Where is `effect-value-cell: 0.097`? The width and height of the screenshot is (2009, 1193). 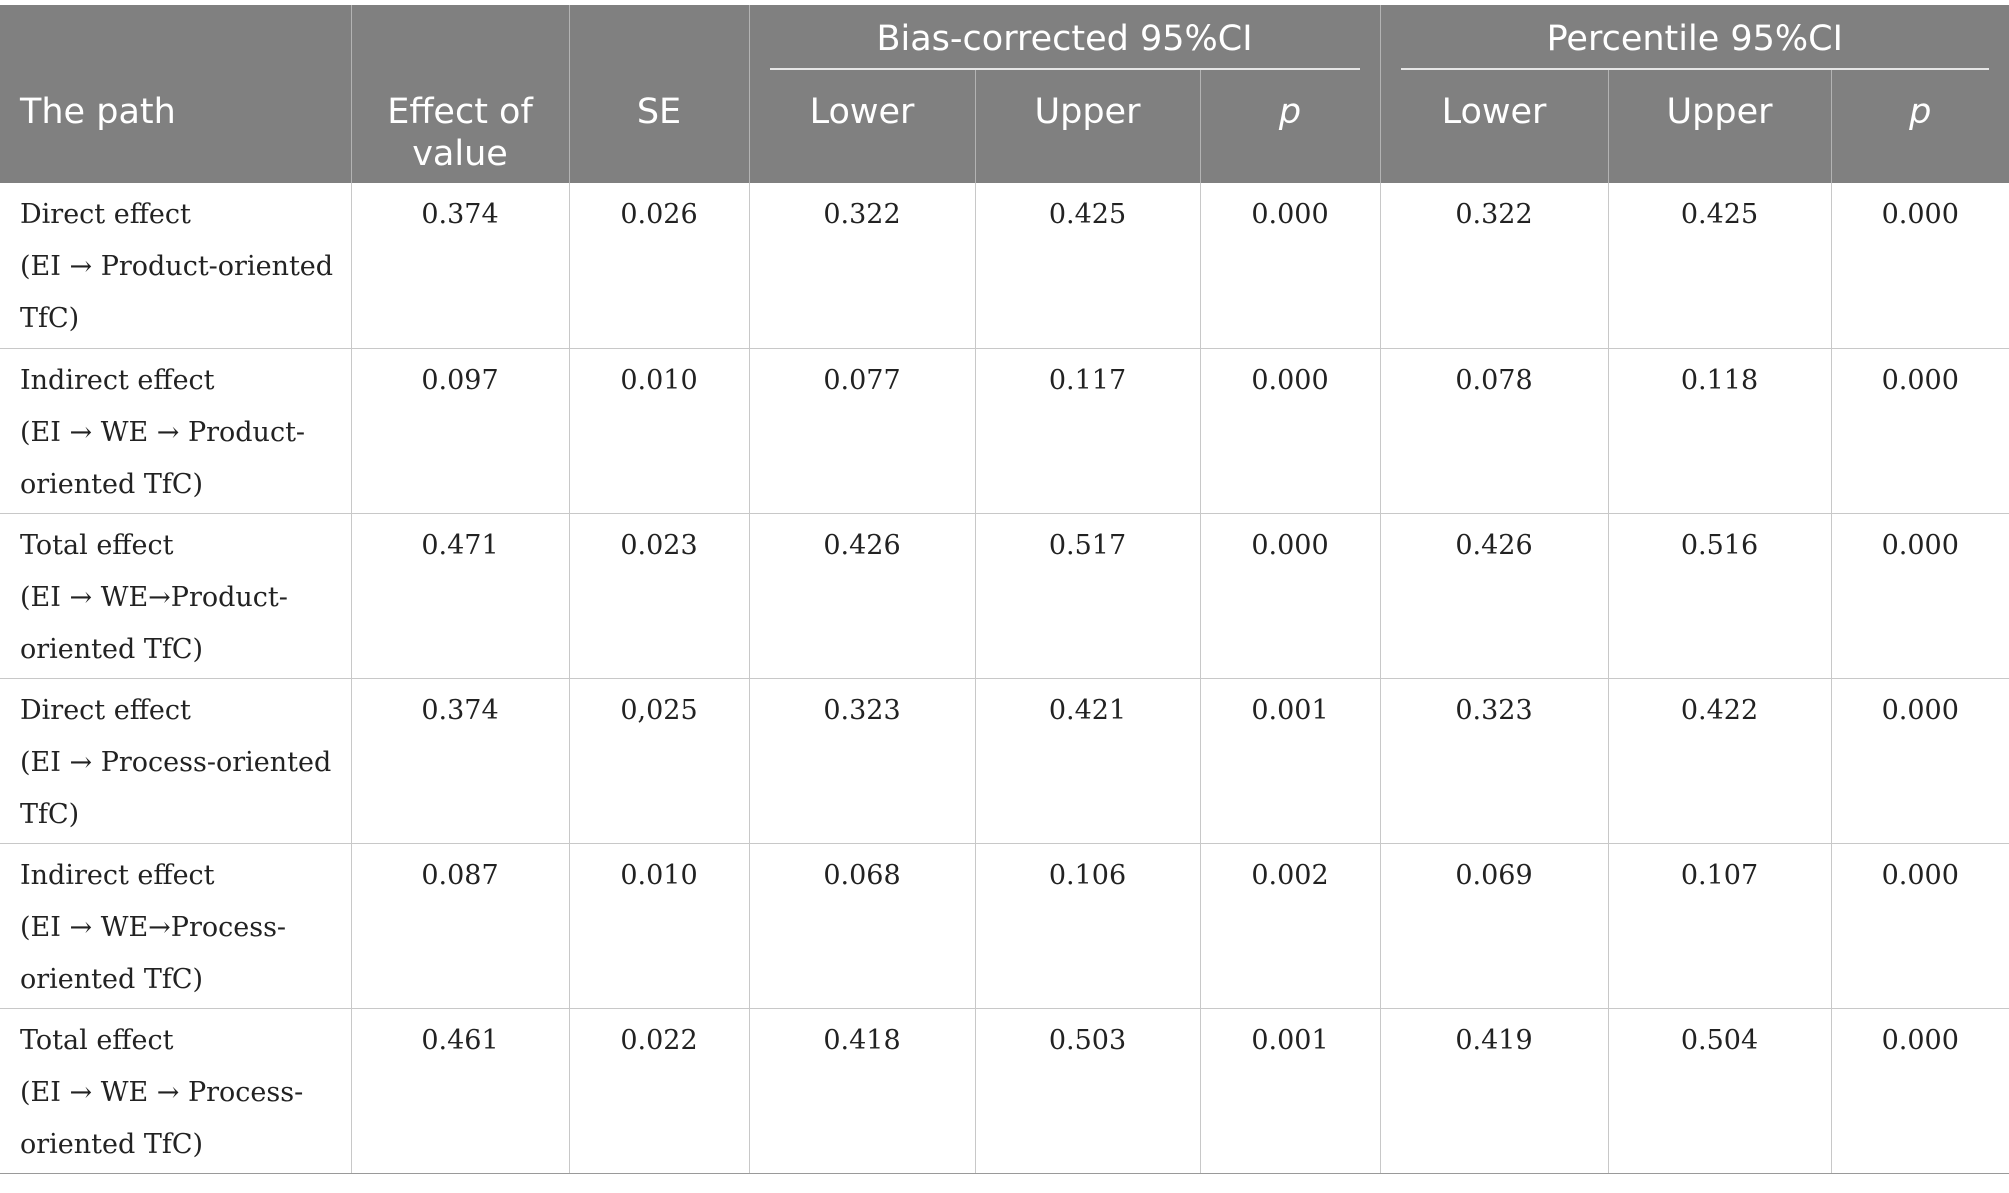
effect-value-cell: 0.097 is located at coordinates (459, 431).